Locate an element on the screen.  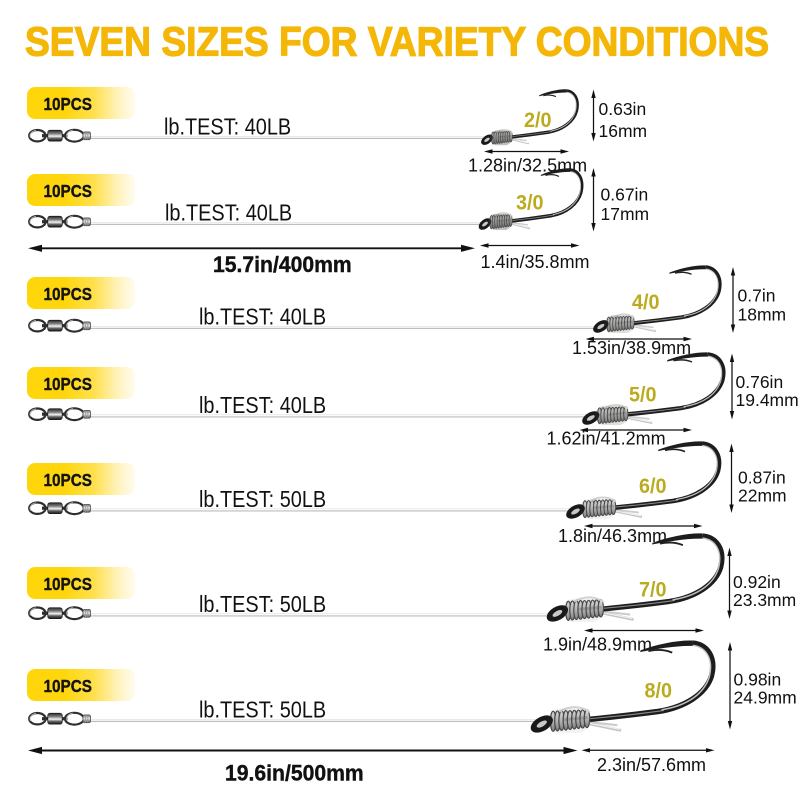
svg-text:SEVEN SIZES FOR VARIETY CONDIT: SEVEN SIZES FOR VARIETY CONDITIONS is located at coordinates (397, 42).